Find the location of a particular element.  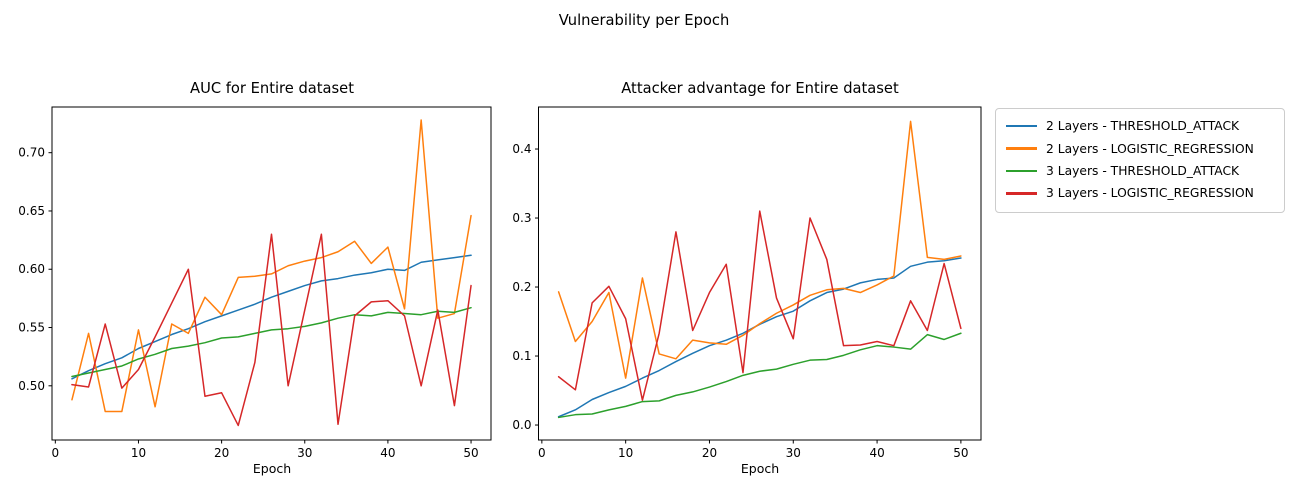

legend-item-label: 3 Layers - THRESHOLD_ATTACK is located at coordinates (1143, 170).